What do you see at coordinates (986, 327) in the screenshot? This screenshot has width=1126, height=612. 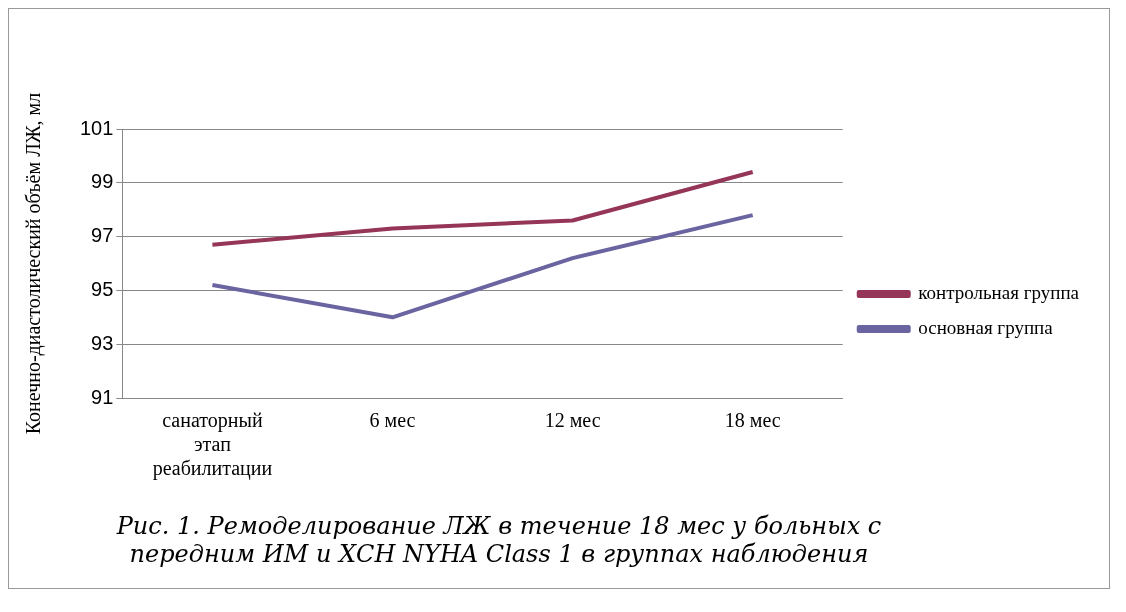 I see `legend-label: основная группа` at bounding box center [986, 327].